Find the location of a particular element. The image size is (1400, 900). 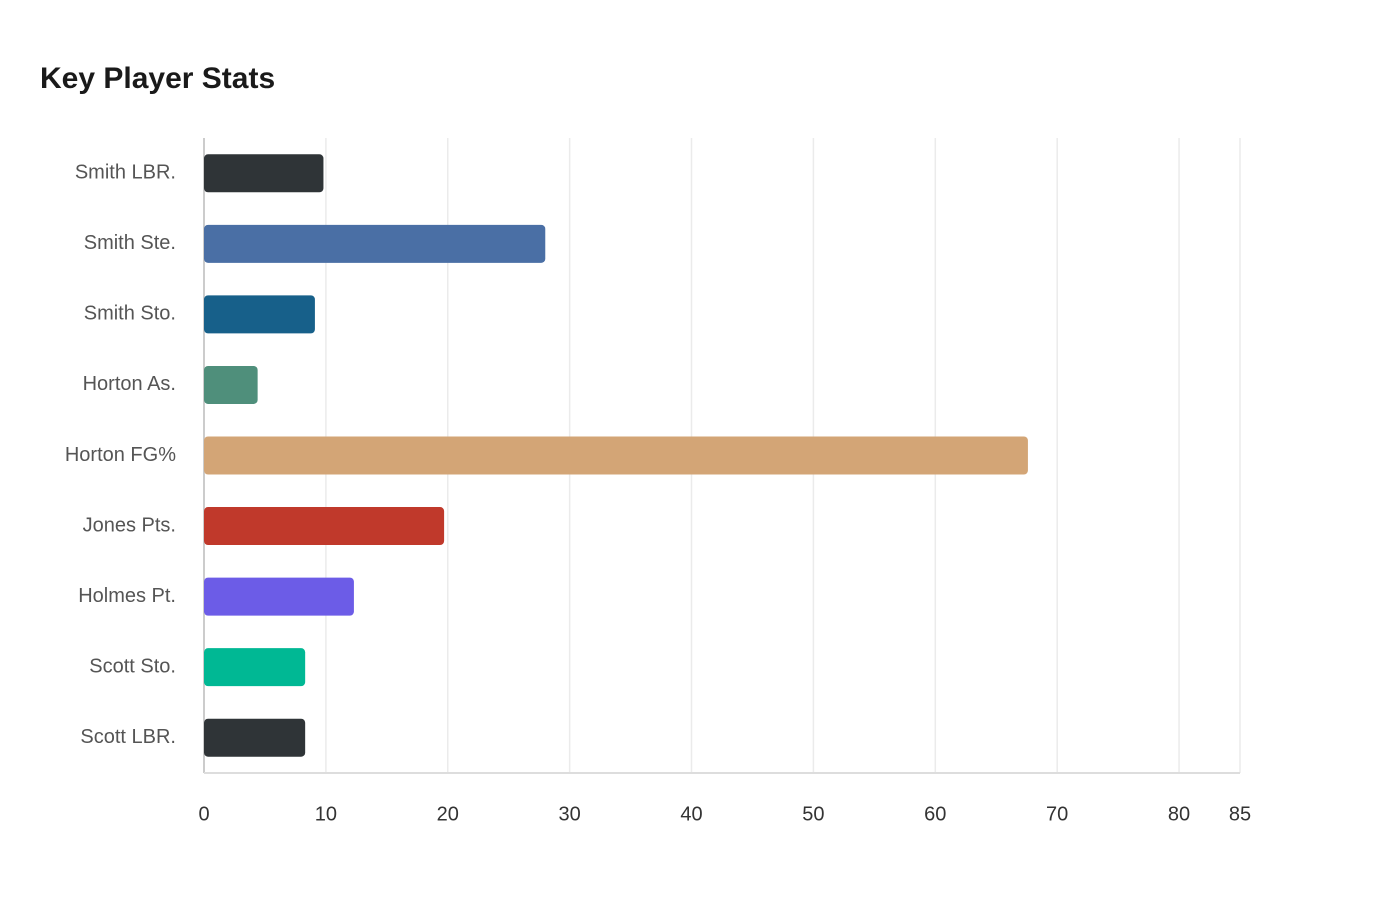

y-tick-label: Holmes Pt. is located at coordinates (127, 596).